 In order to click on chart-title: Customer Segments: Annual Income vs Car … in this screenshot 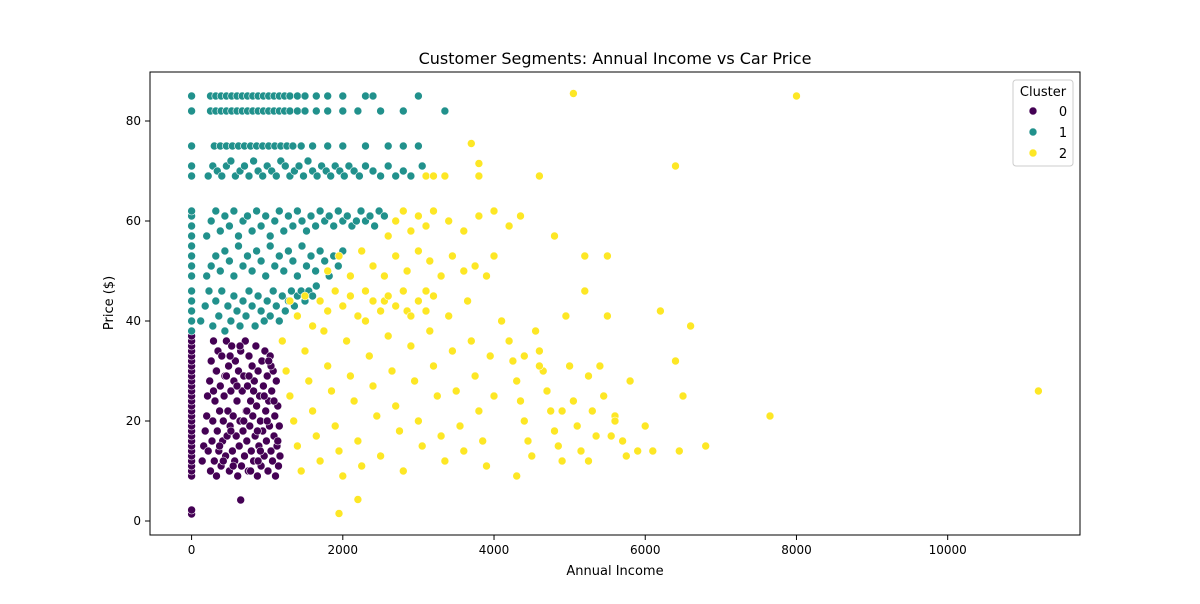, I will do `click(615, 58)`.